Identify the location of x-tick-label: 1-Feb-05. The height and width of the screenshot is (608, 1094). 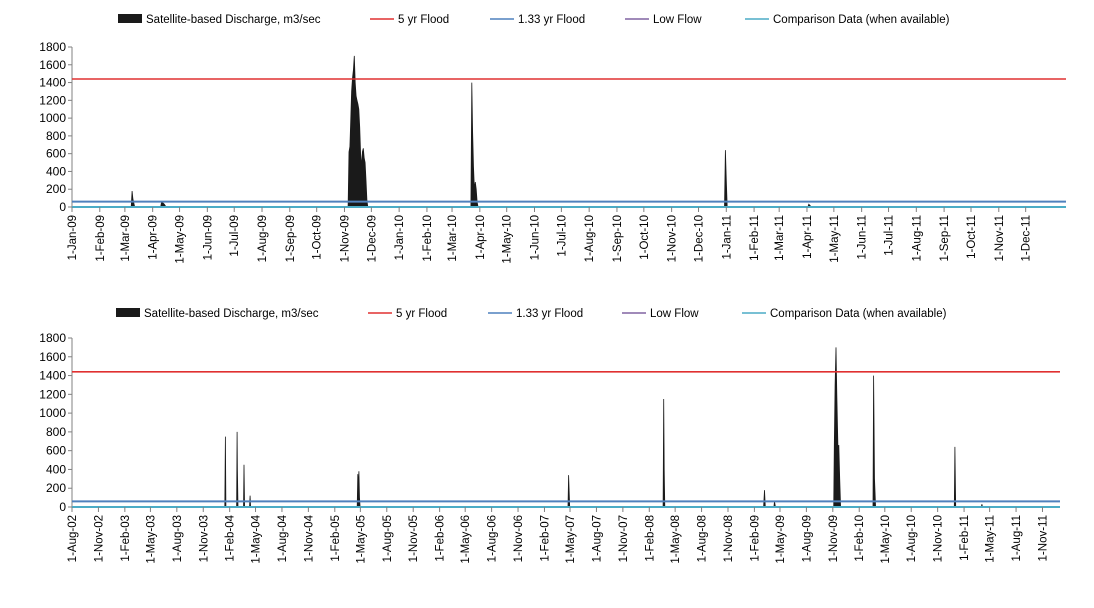
(336, 538).